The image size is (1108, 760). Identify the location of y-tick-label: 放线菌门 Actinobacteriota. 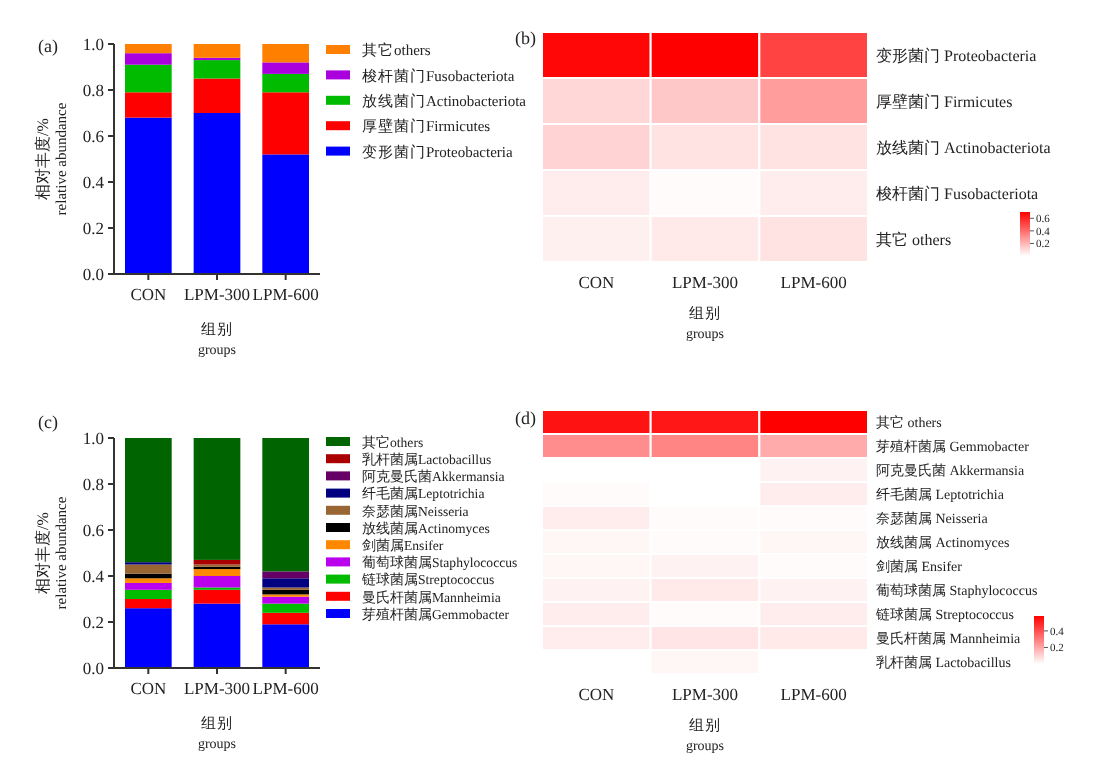
(964, 147).